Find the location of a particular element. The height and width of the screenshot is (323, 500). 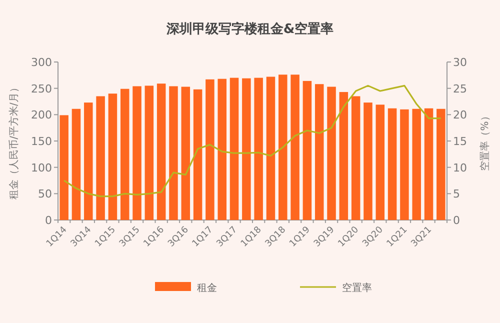

chart-title: 深圳甲级写字楼租金&空置率 is located at coordinates (249, 29).